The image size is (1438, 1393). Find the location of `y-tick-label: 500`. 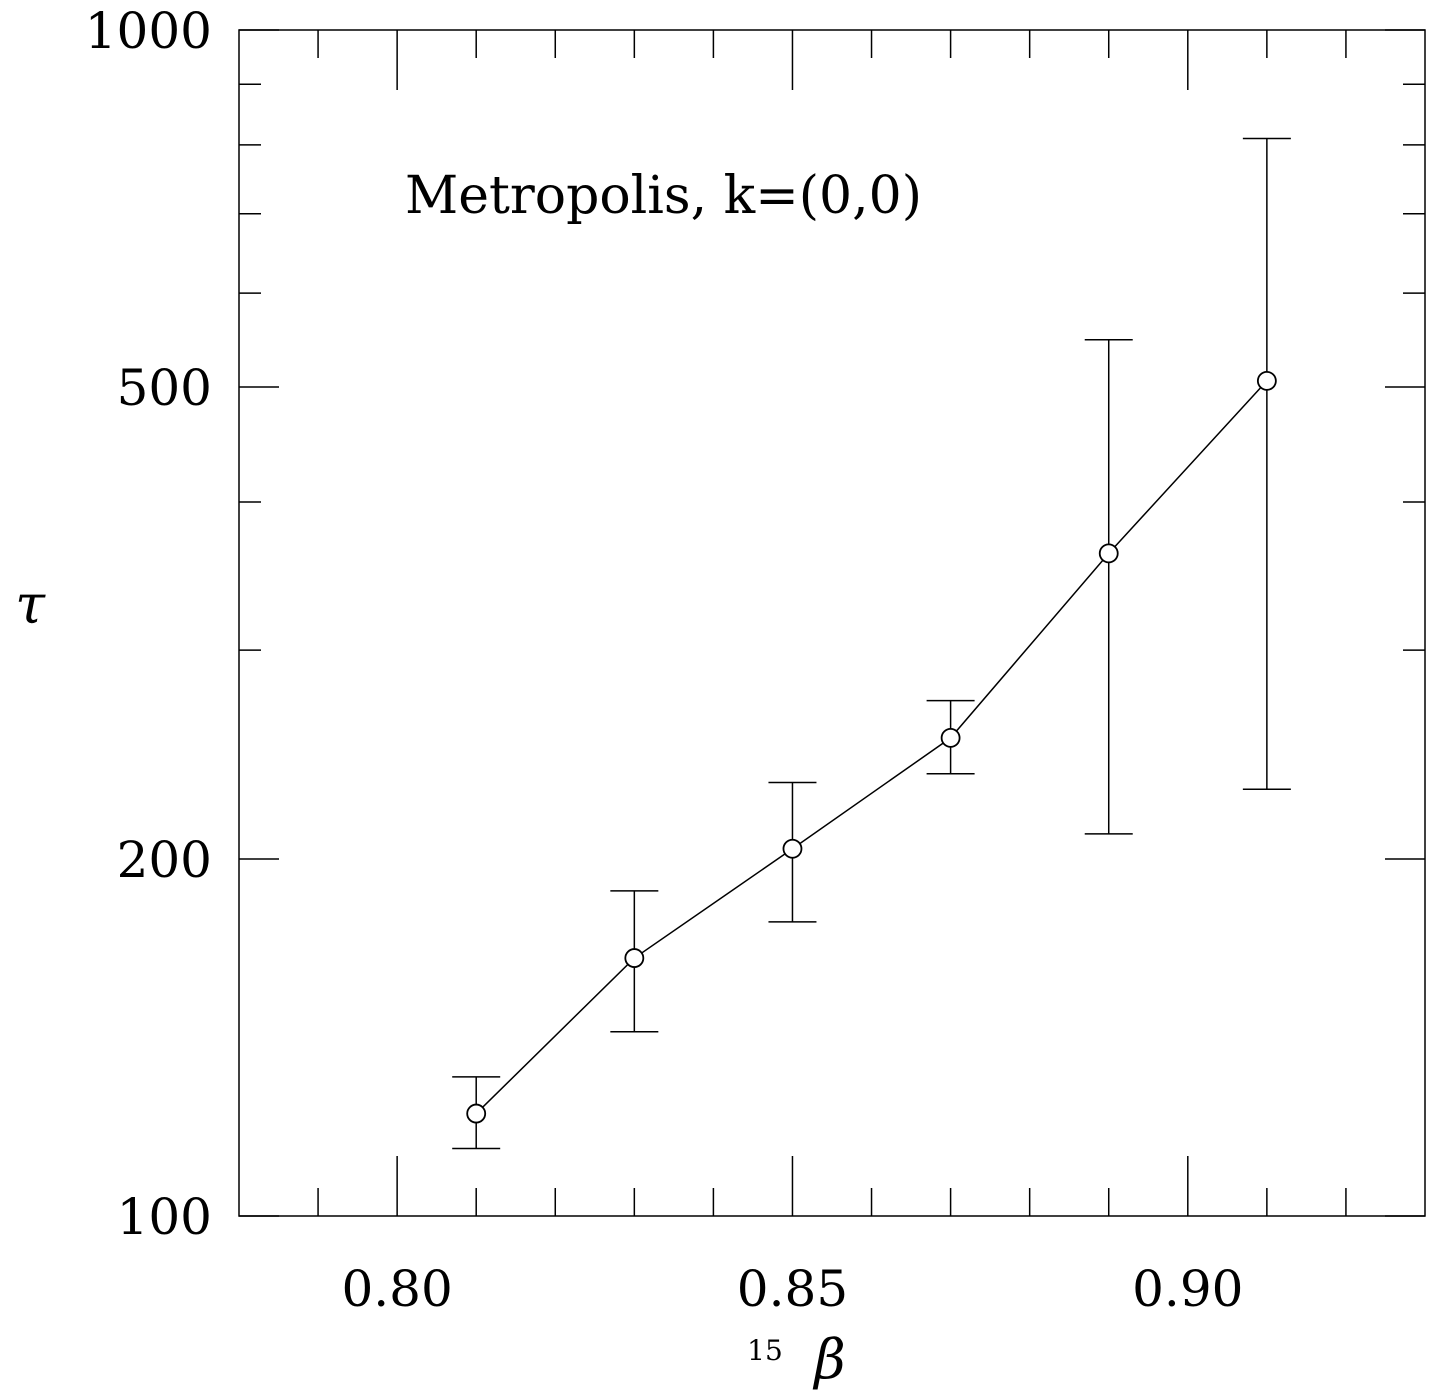

y-tick-label: 500 is located at coordinates (164, 388).